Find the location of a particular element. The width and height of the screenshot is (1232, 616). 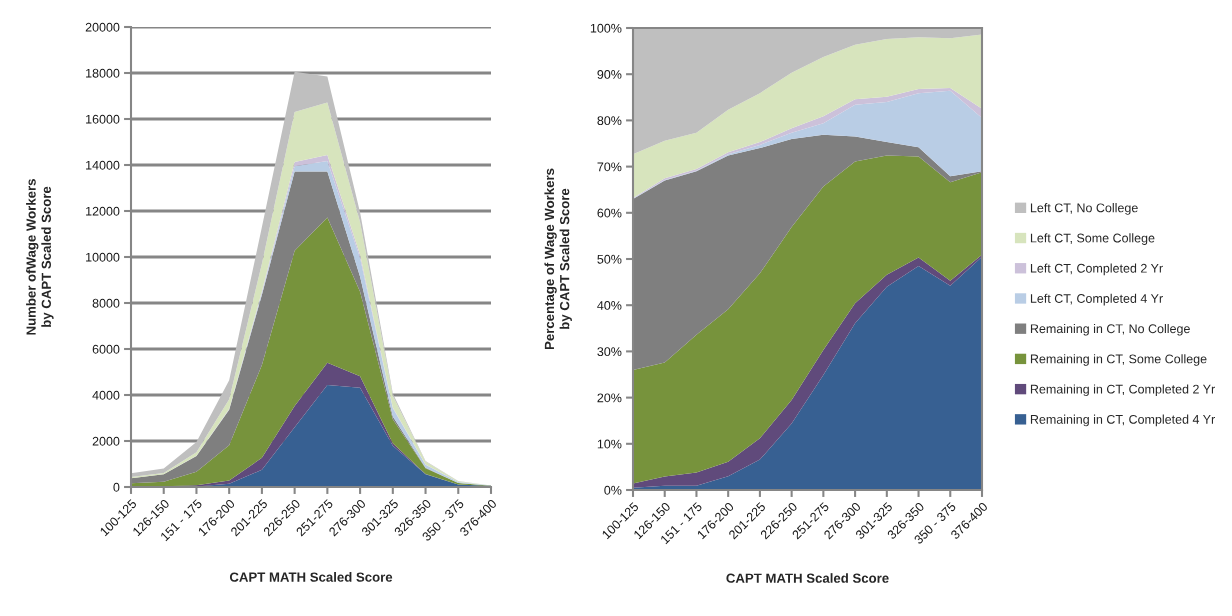

y-tick-label: 60% is located at coordinates (609, 213).